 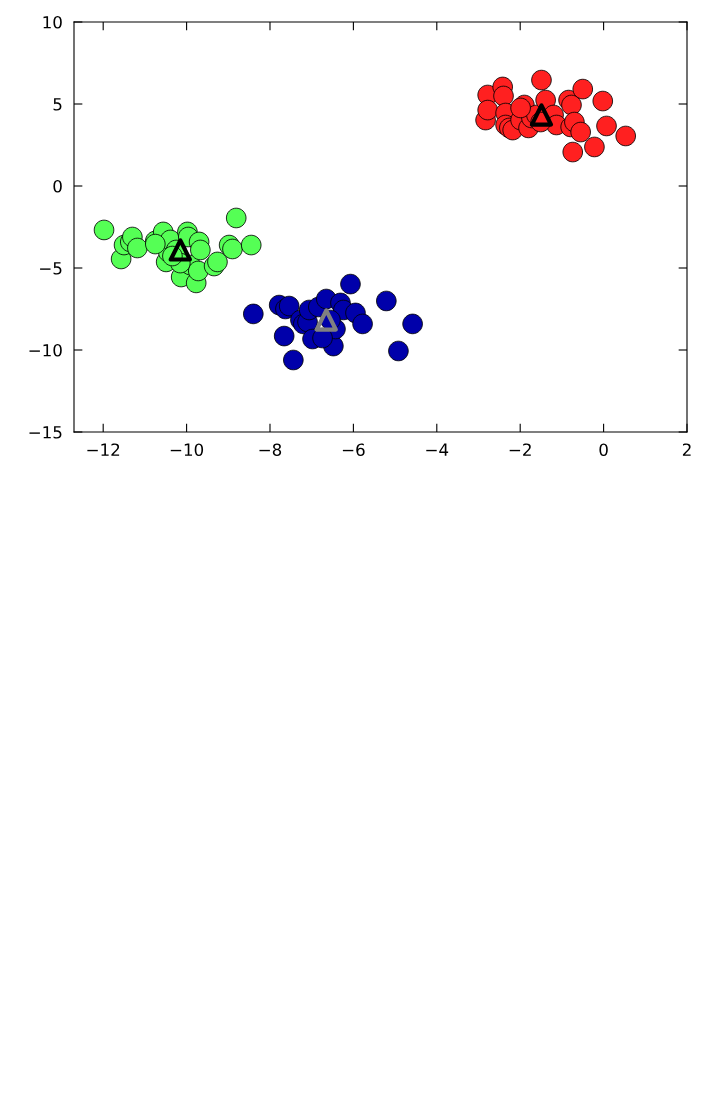 I want to click on y-tick-label: 10, so click(x=52, y=22).